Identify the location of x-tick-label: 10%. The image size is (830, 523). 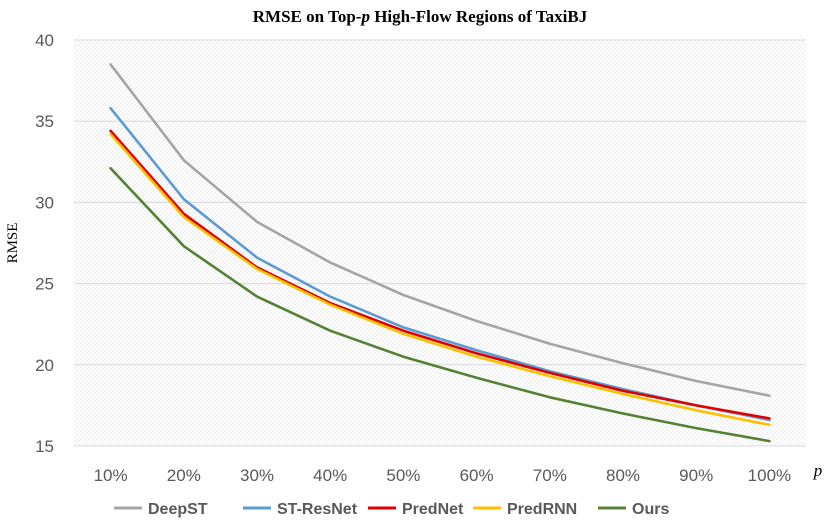
(111, 475).